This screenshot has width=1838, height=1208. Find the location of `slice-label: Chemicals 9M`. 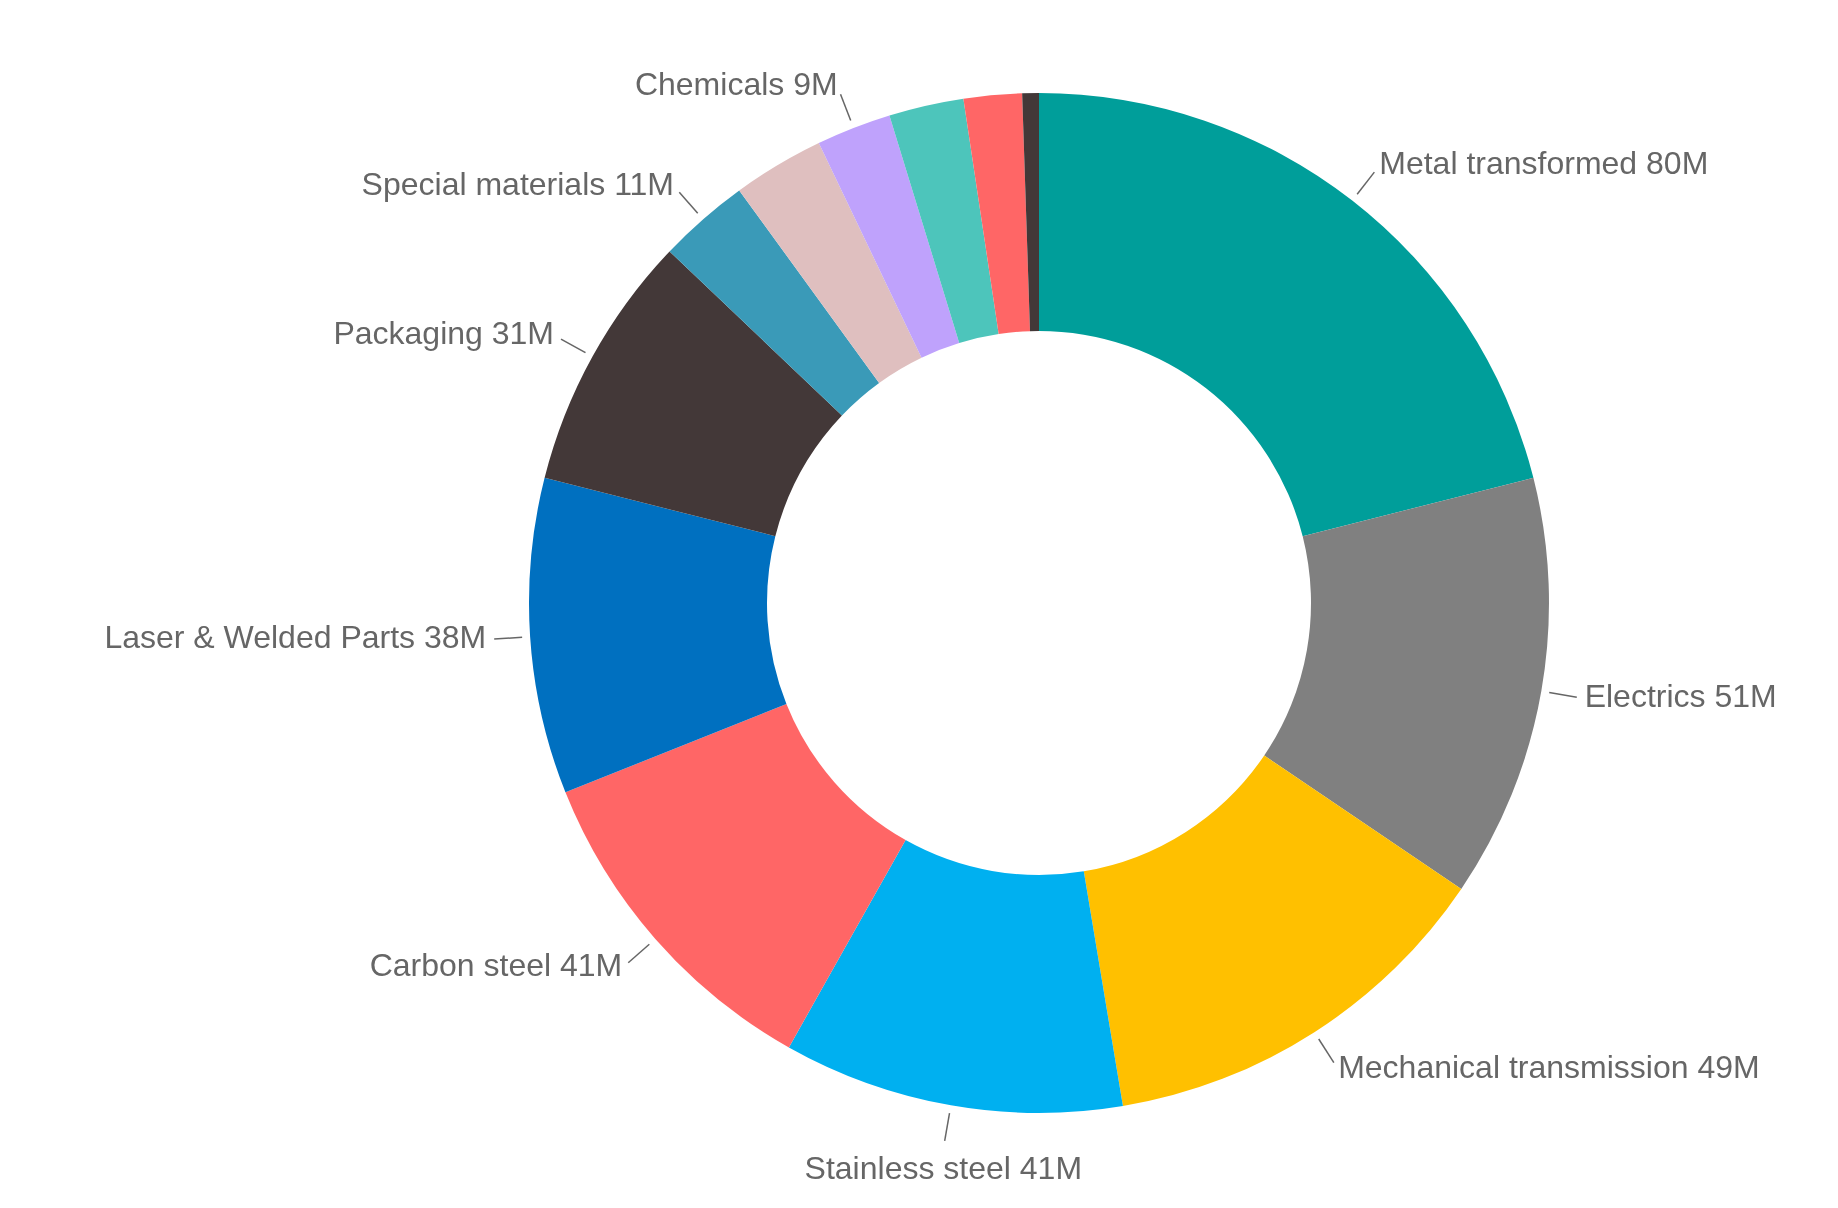

slice-label: Chemicals 9M is located at coordinates (736, 84).